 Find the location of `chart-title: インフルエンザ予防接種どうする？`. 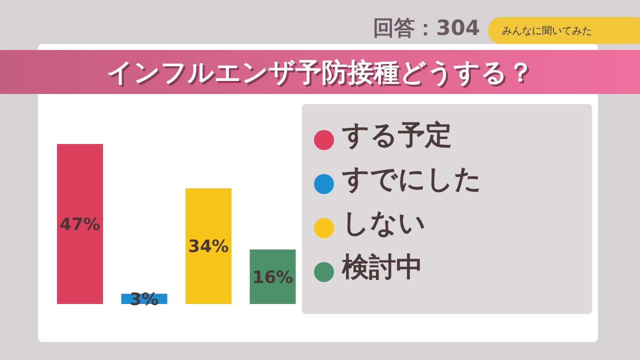

chart-title: インフルエンザ予防接種どうする？ is located at coordinates (320, 72).